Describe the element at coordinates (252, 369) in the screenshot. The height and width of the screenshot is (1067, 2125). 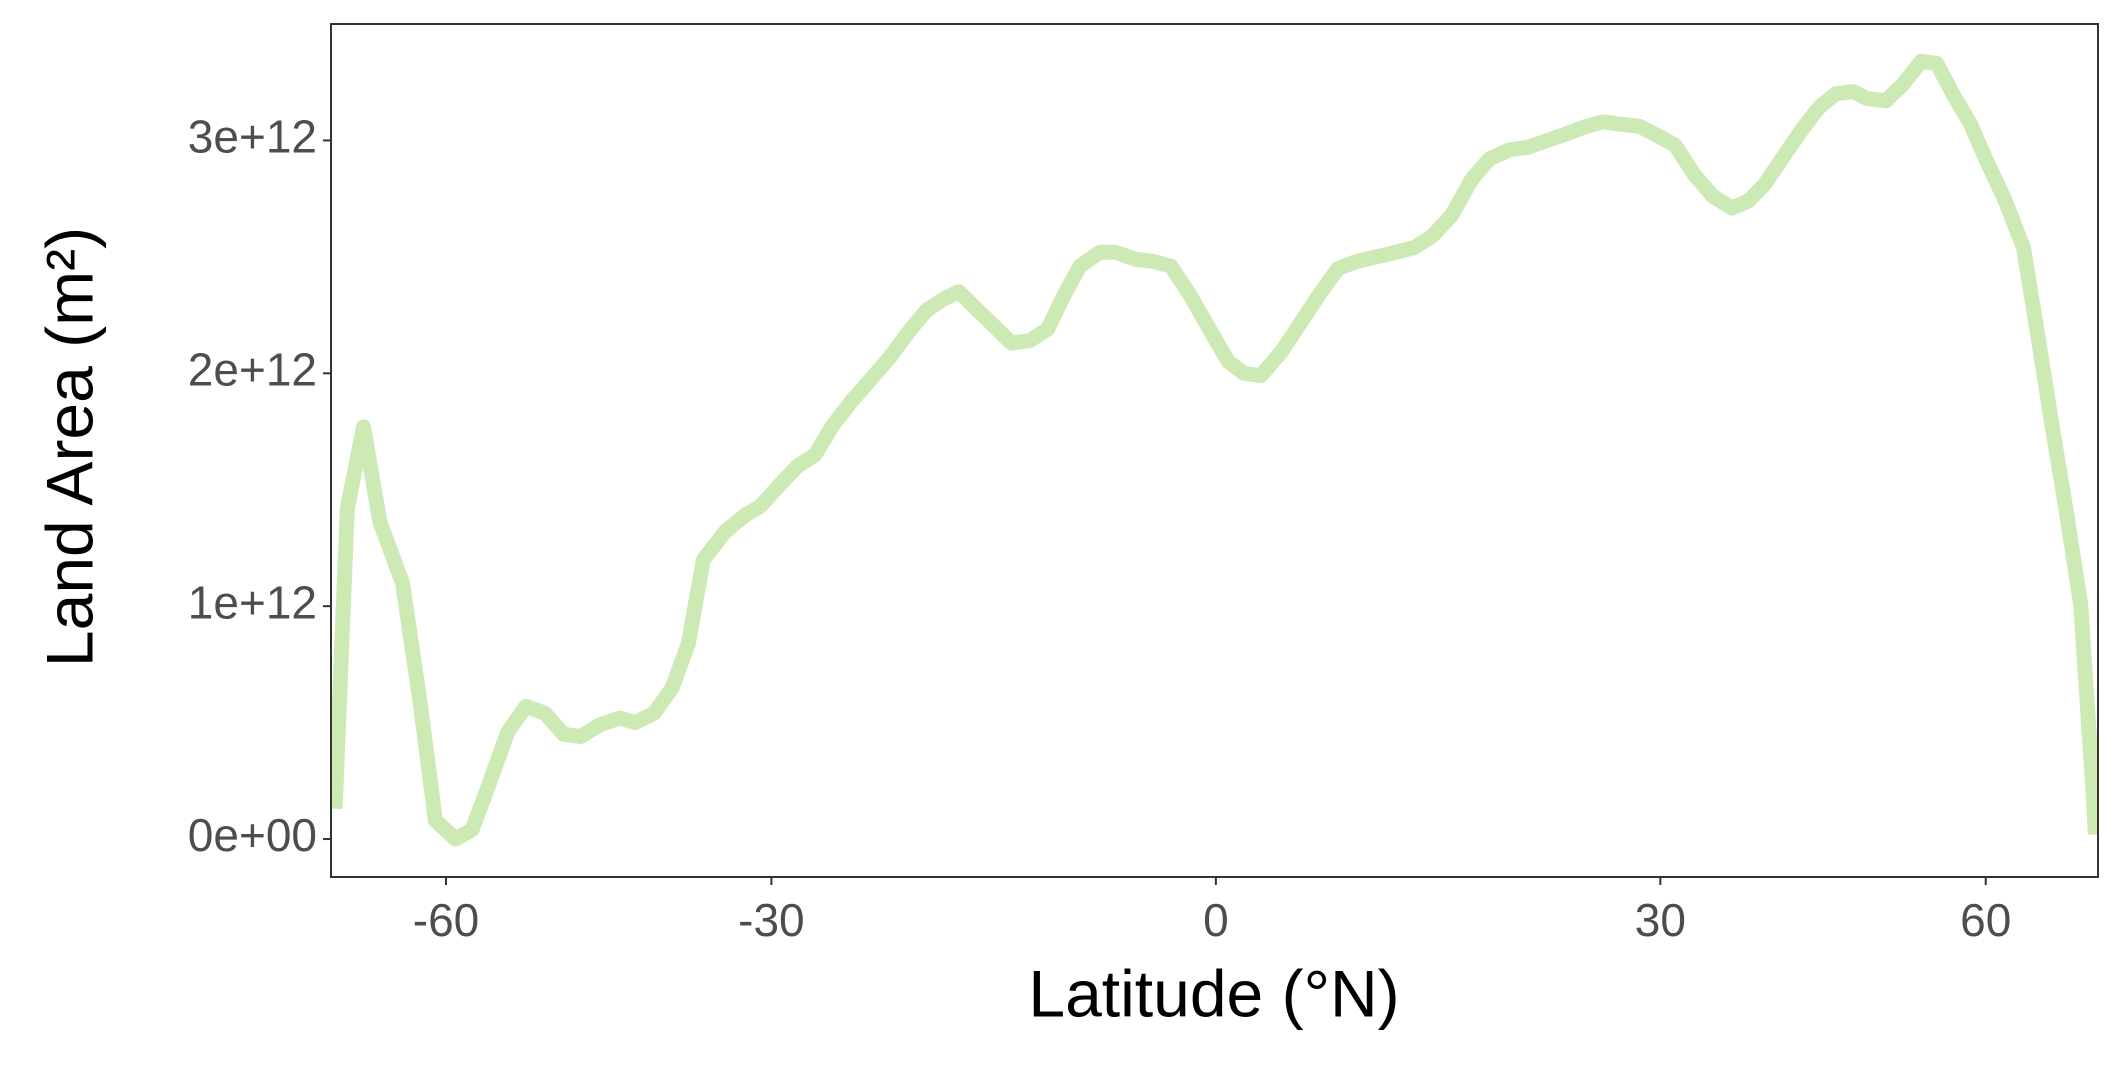
I see `y-tick-label: 2e+12` at that location.